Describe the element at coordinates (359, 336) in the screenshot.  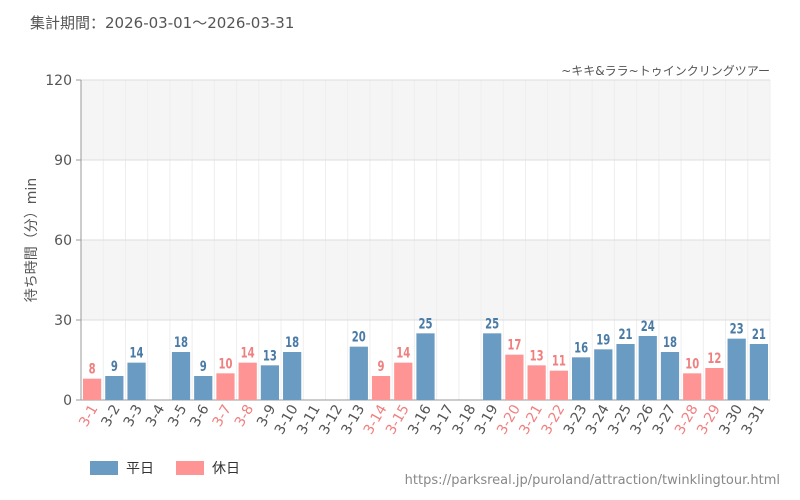
I see `data-label-3-13: 20` at that location.